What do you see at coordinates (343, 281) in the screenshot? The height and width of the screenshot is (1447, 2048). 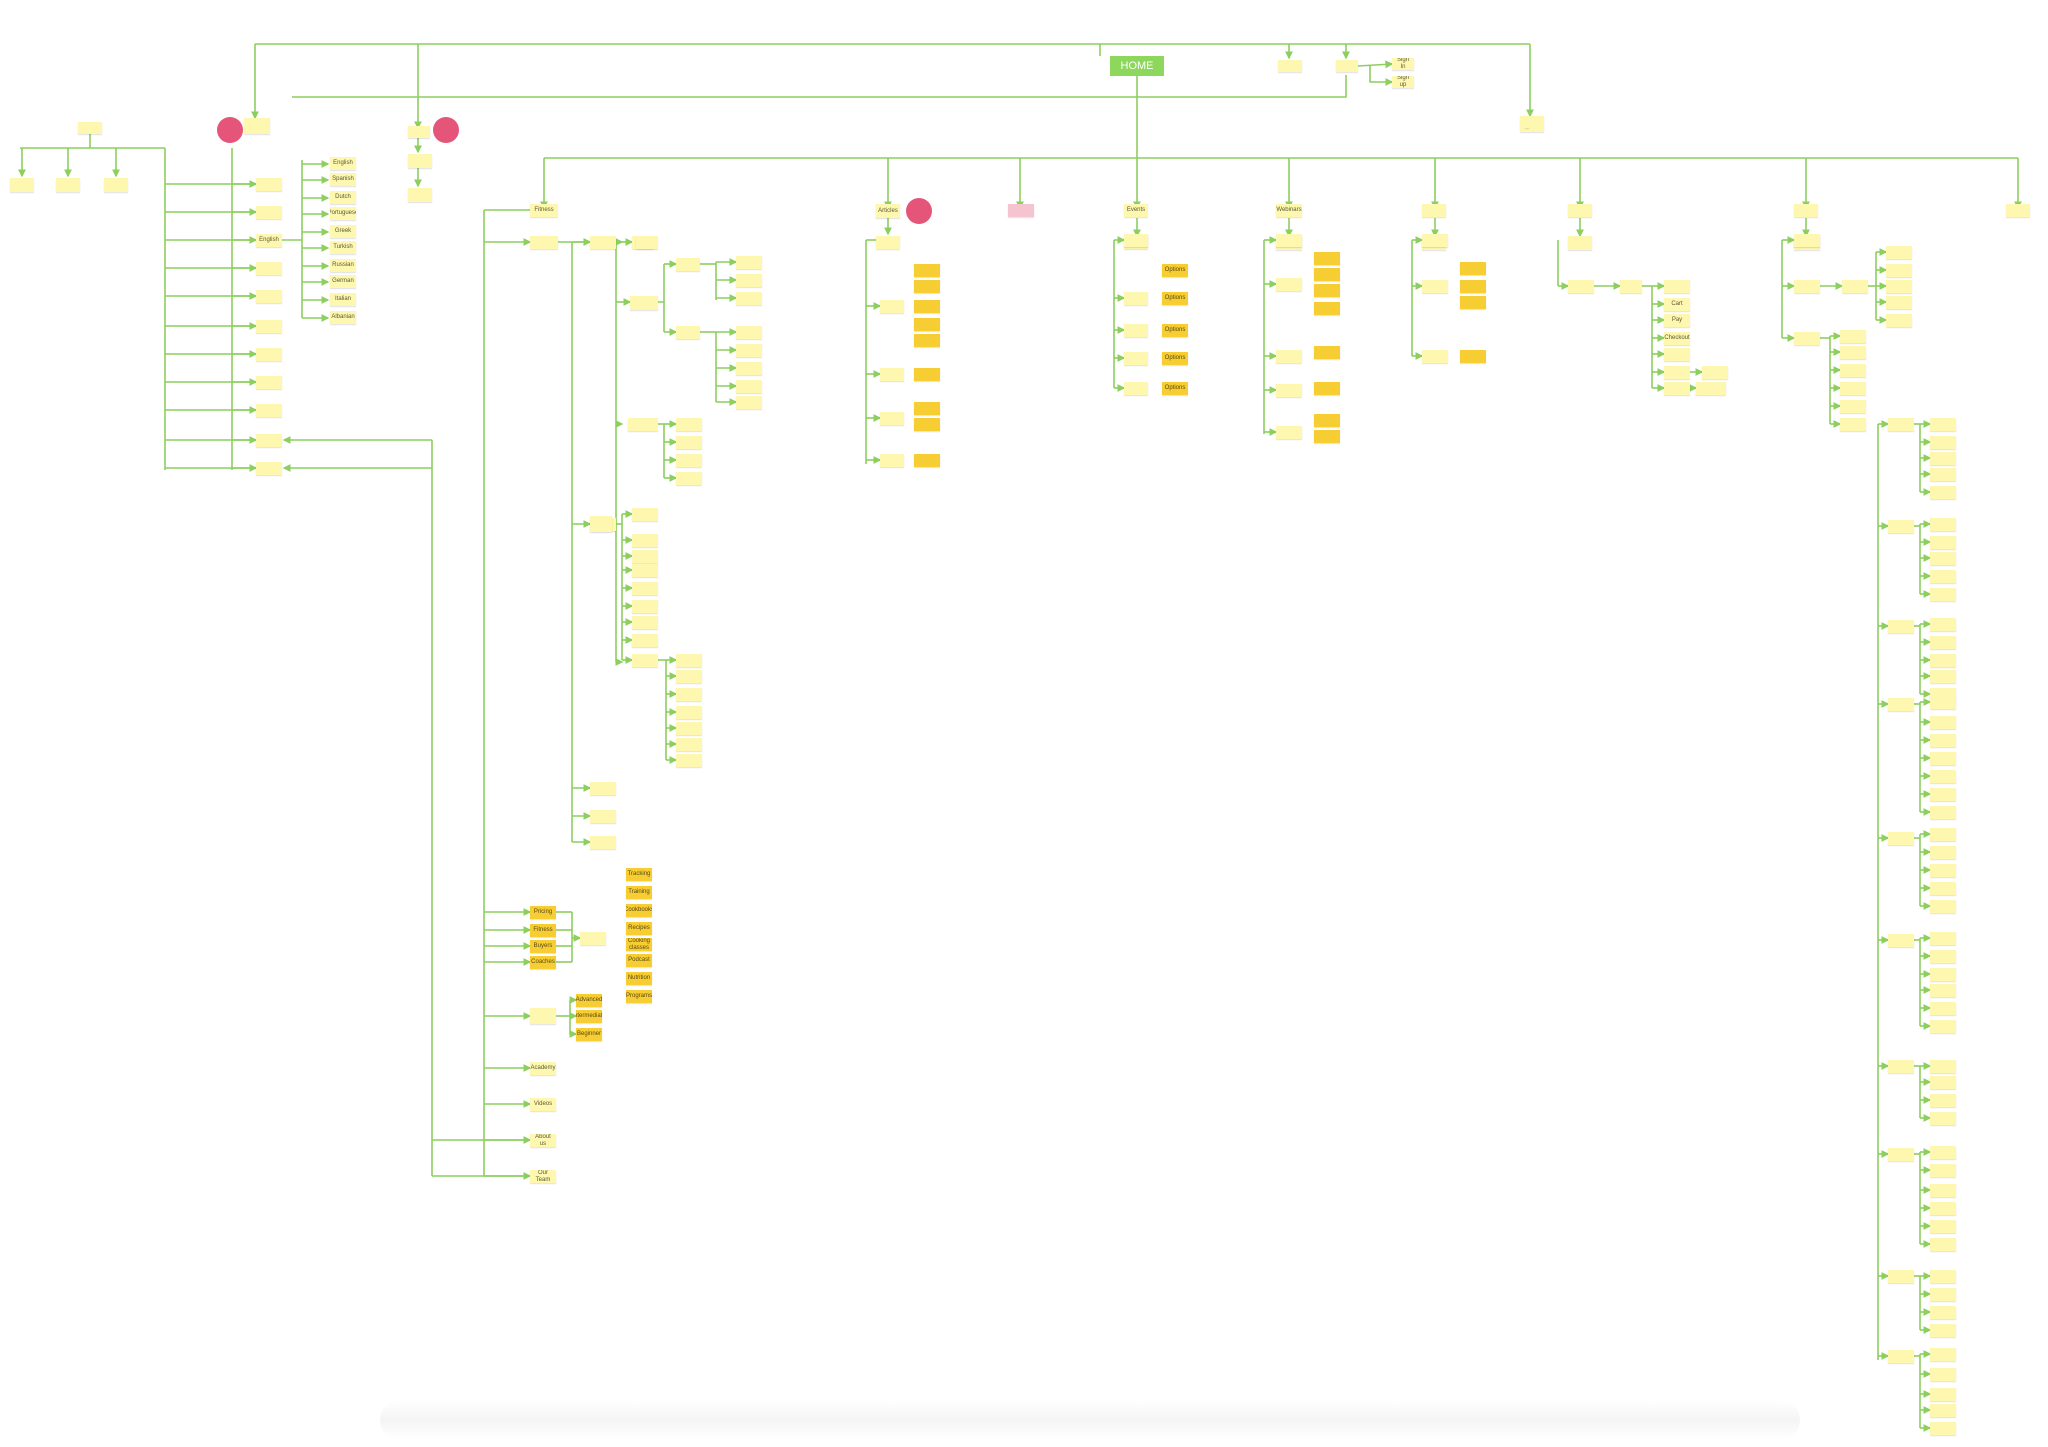 I see `language-note: German` at bounding box center [343, 281].